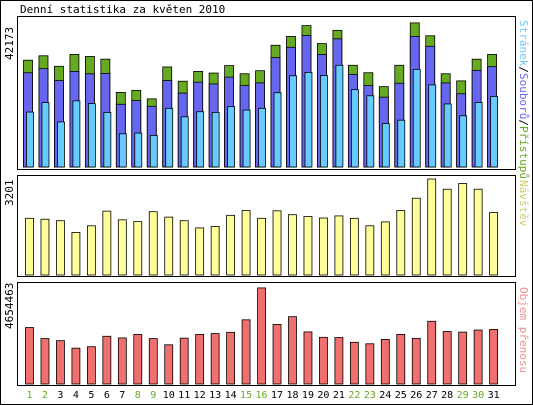 The image size is (533, 405). Describe the element at coordinates (370, 395) in the screenshot. I see `x-tick-label-23: 23` at that location.